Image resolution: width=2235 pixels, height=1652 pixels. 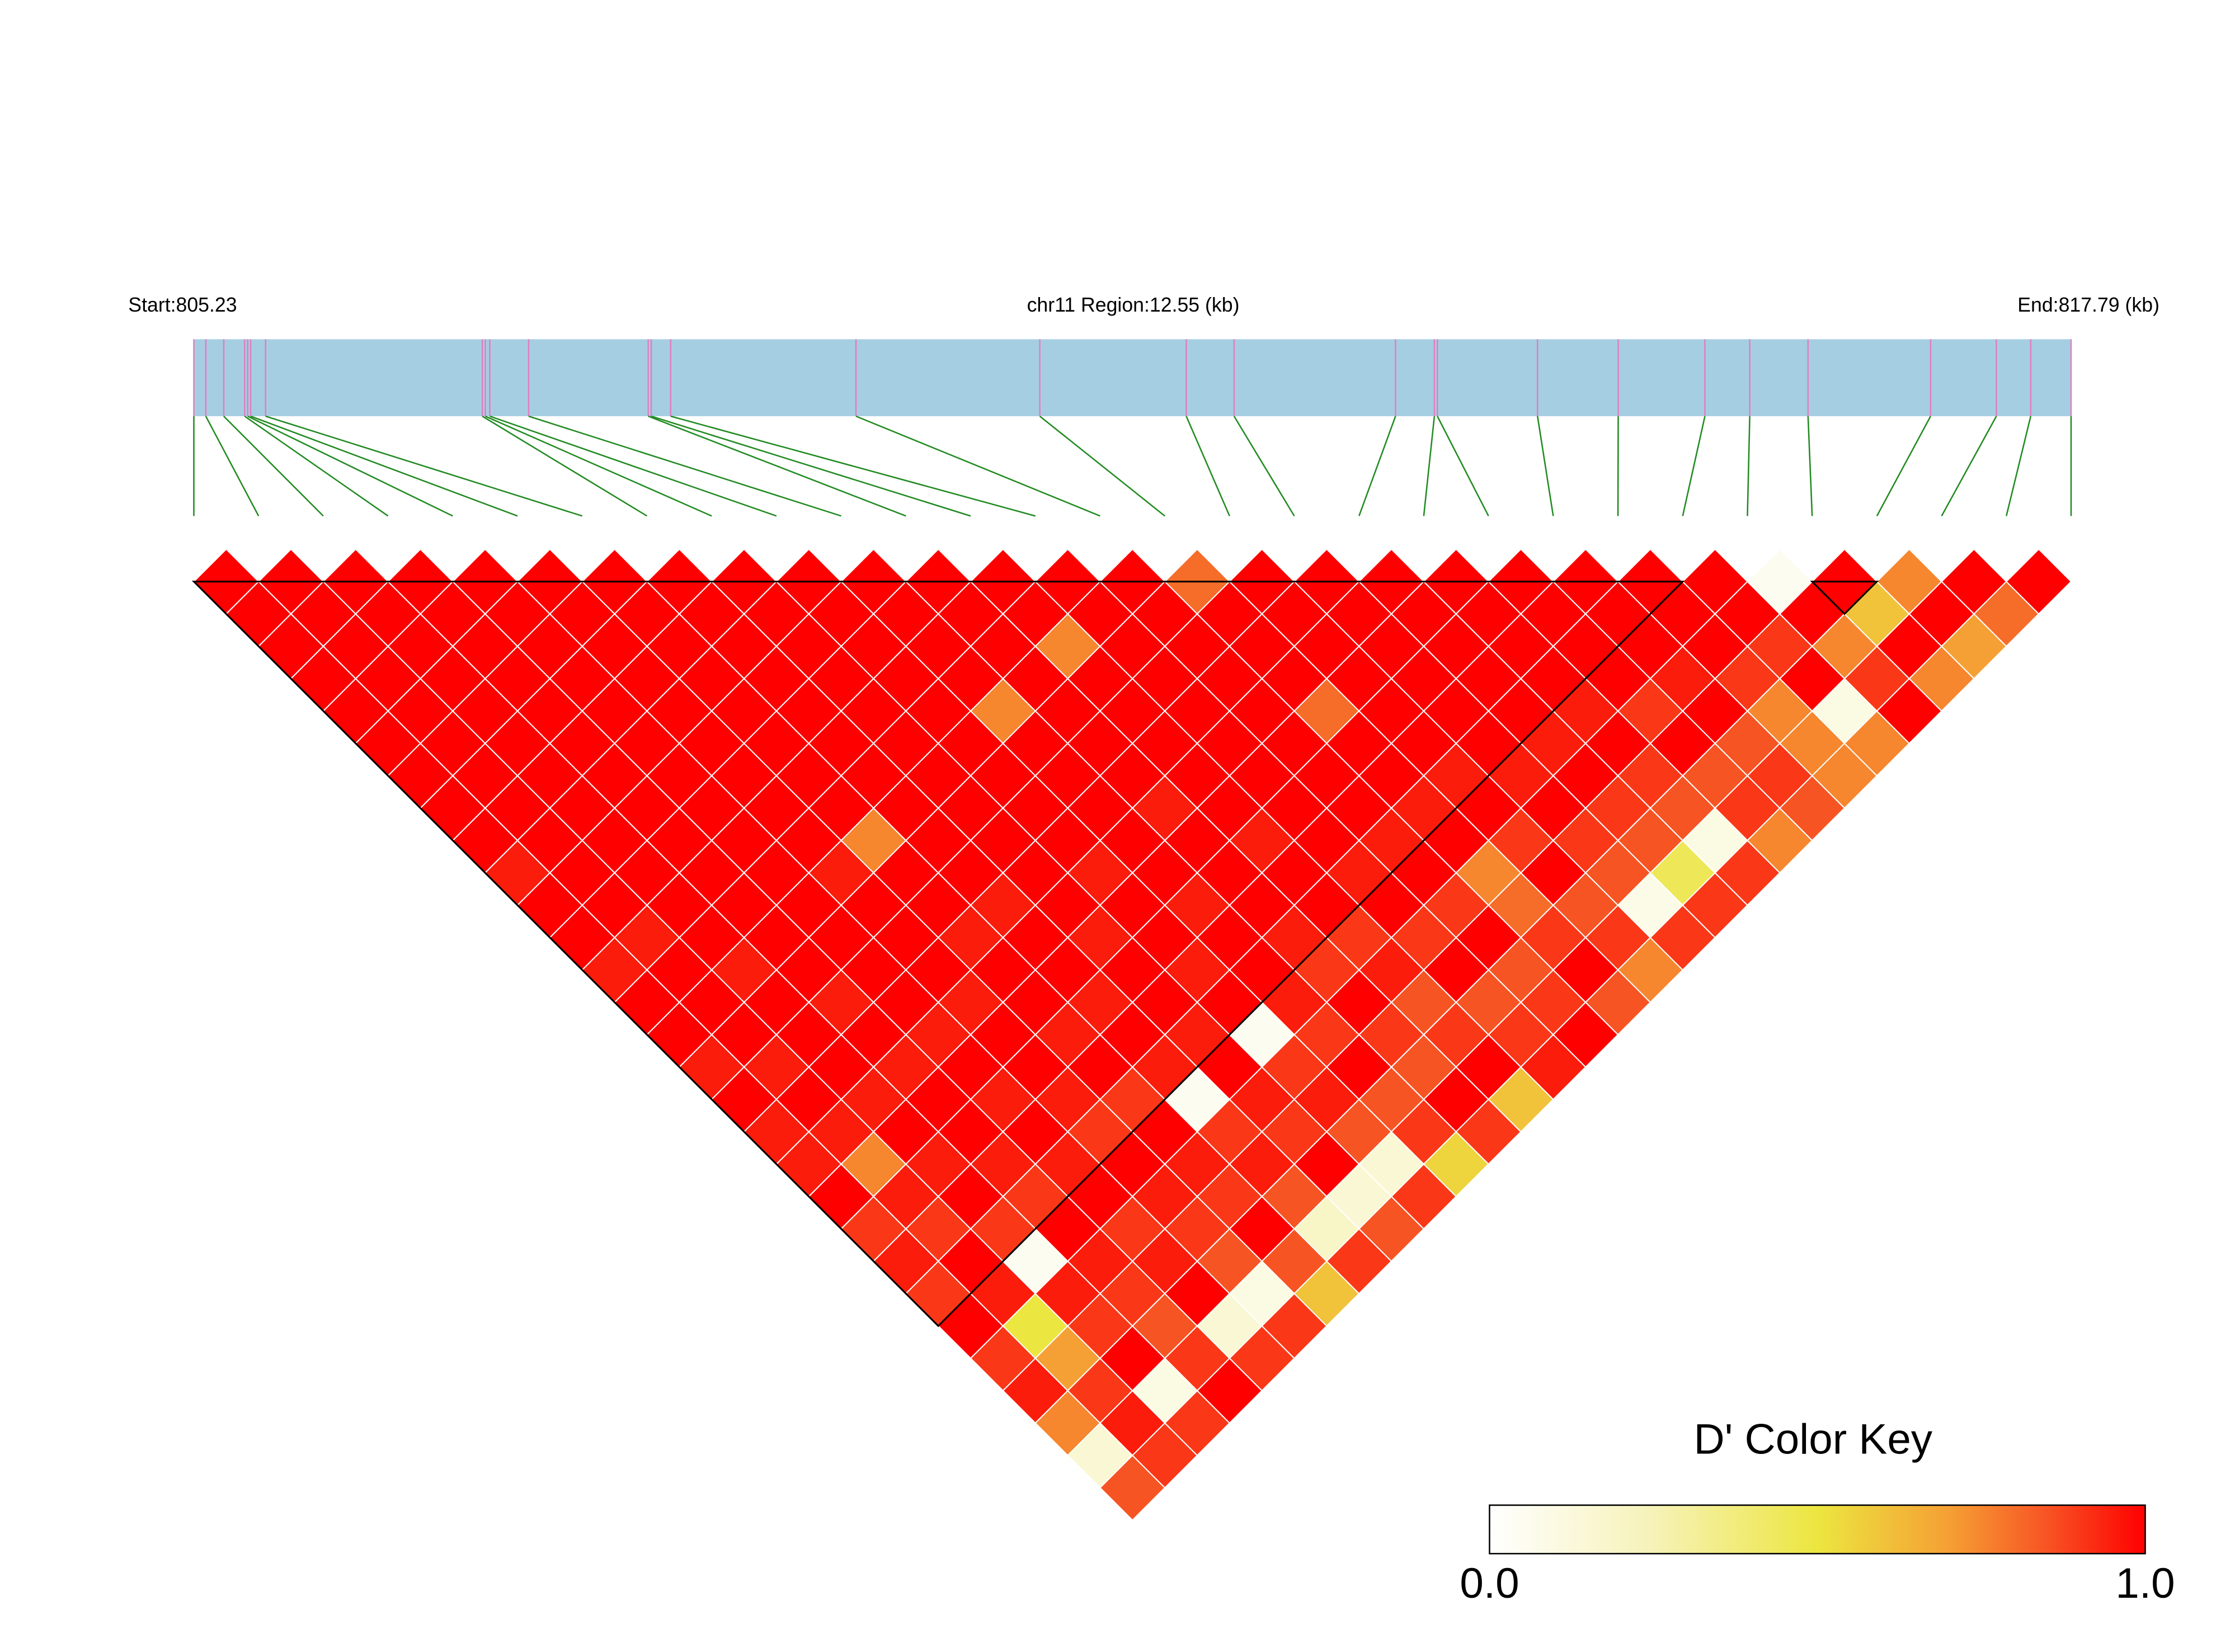 What do you see at coordinates (1489, 1584) in the screenshot?
I see `color-key-tick-label: 0.0` at bounding box center [1489, 1584].